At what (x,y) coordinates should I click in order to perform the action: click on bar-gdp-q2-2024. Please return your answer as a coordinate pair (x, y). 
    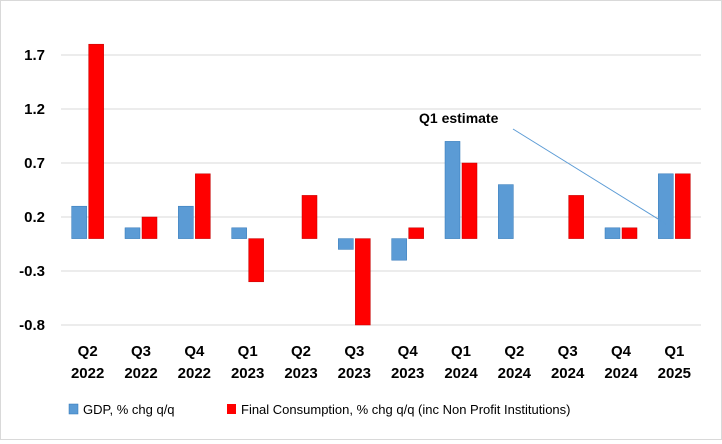
    Looking at the image, I should click on (506, 211).